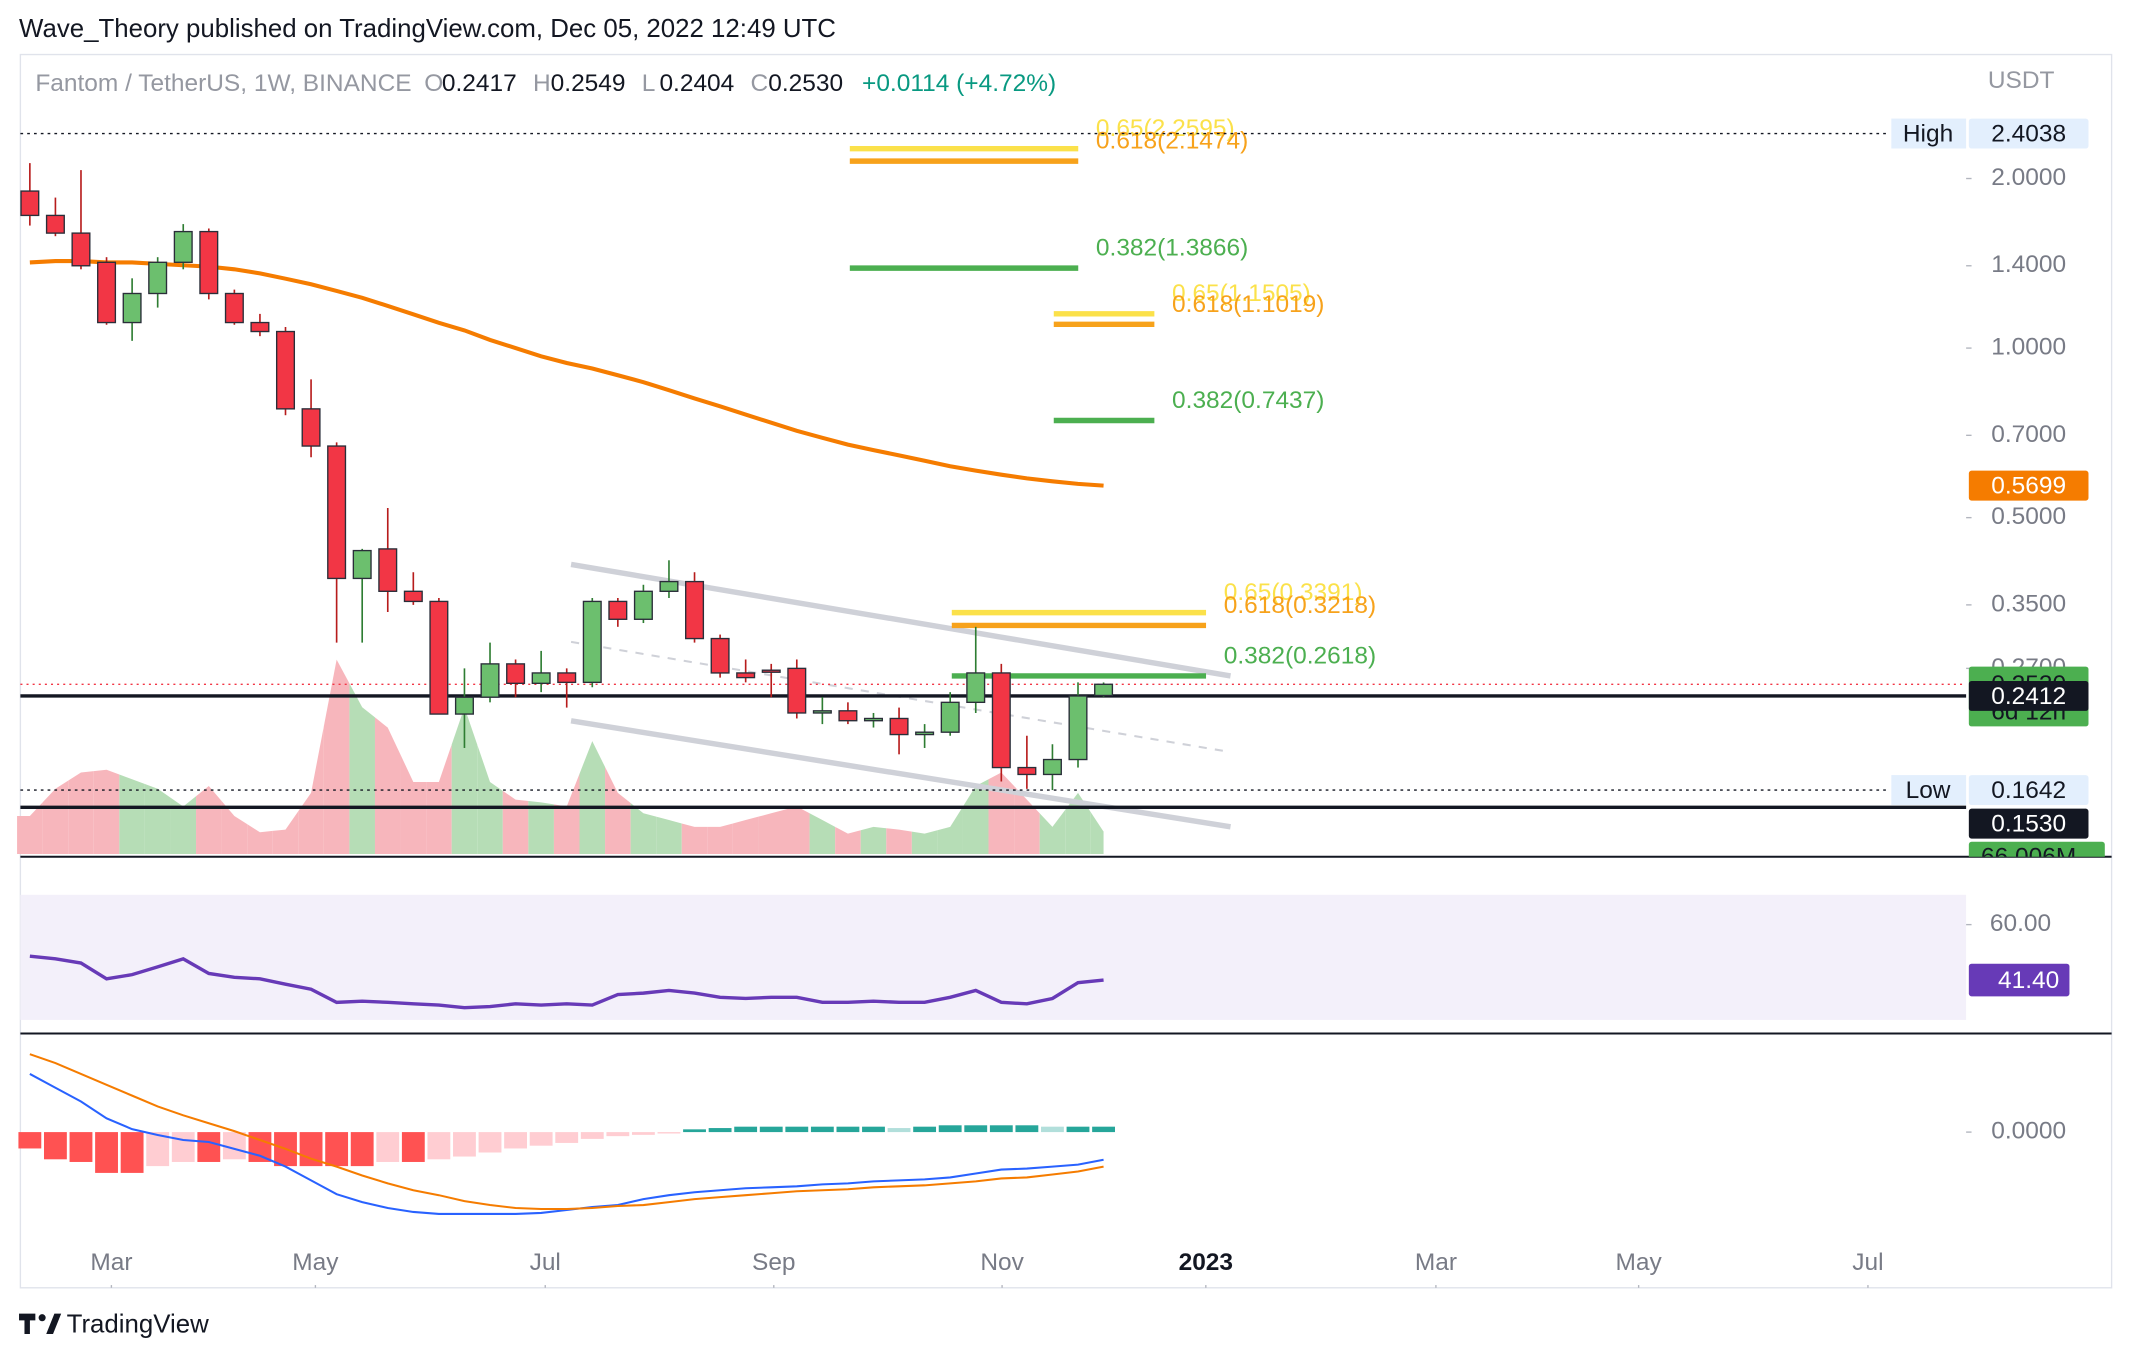 The width and height of the screenshot is (2132, 1360). I want to click on logo-dot, so click(42, 1318).